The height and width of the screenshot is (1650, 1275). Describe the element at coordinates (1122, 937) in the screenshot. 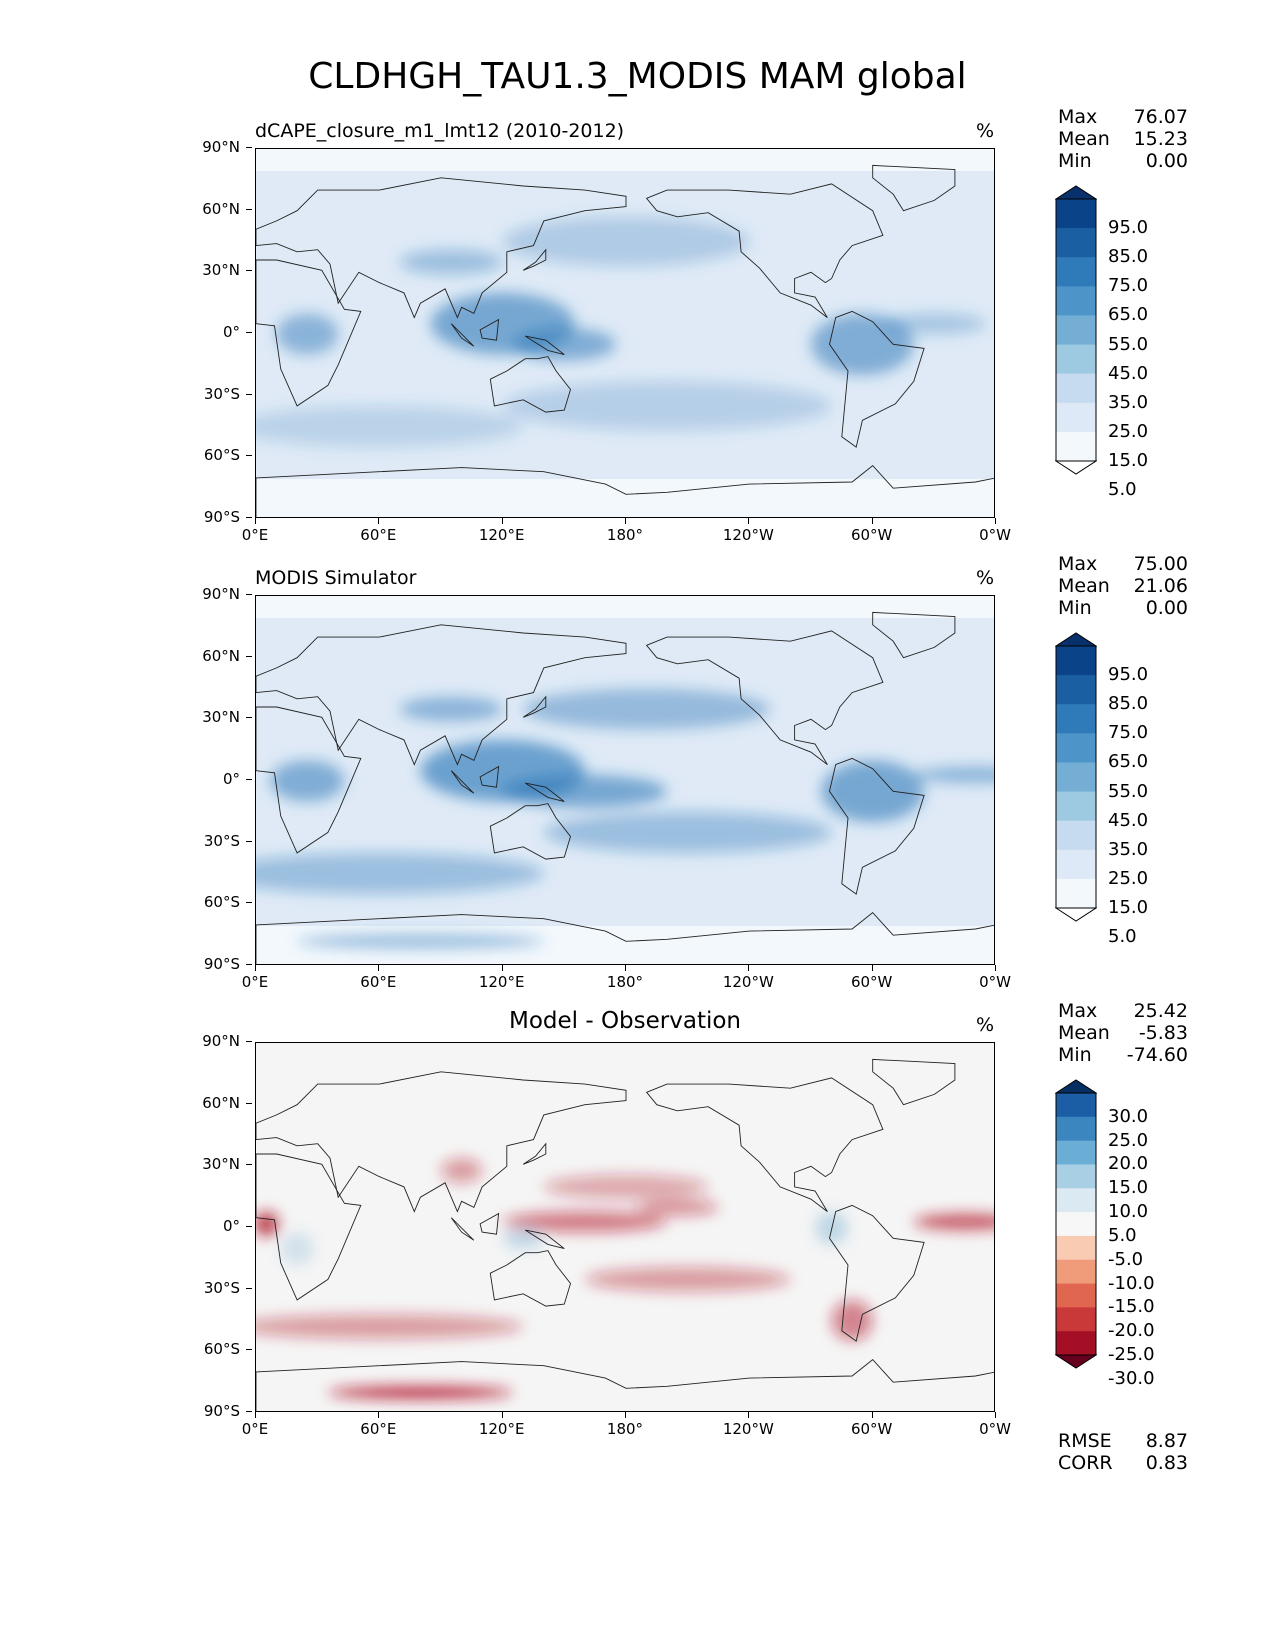

I see `colorbar-tick-label: 5.0` at that location.